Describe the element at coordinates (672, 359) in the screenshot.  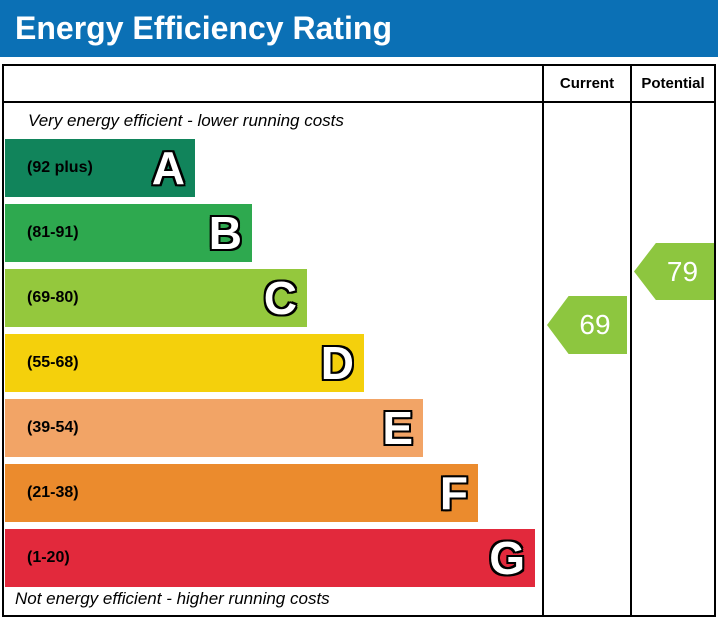
I see `potential-column: 79` at that location.